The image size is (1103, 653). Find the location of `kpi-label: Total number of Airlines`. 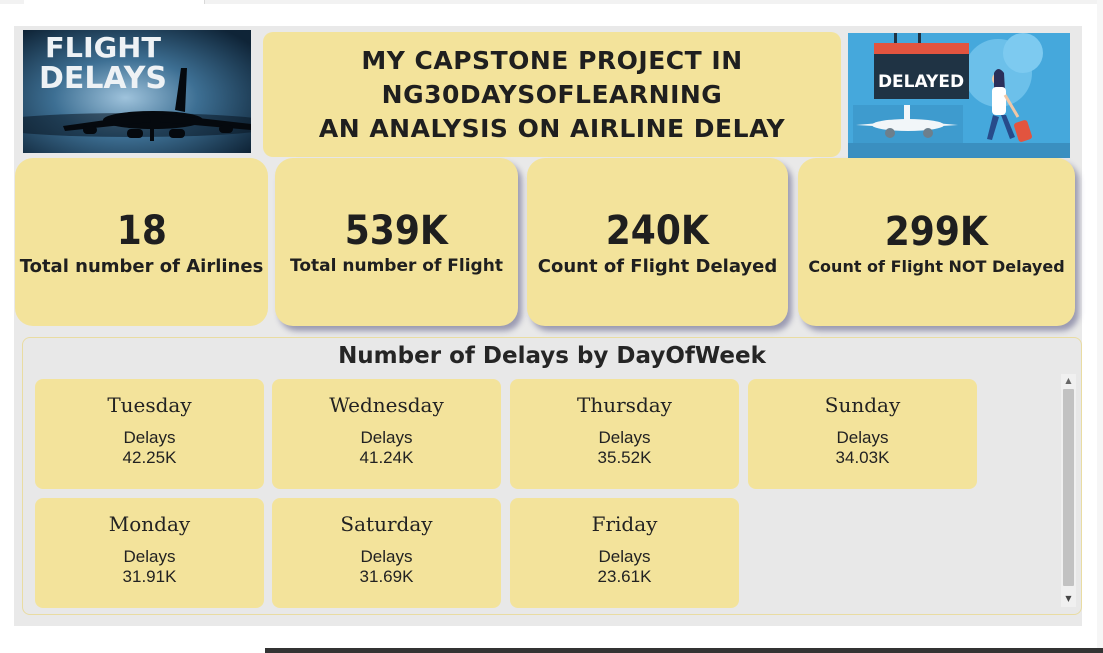

kpi-label: Total number of Airlines is located at coordinates (142, 266).